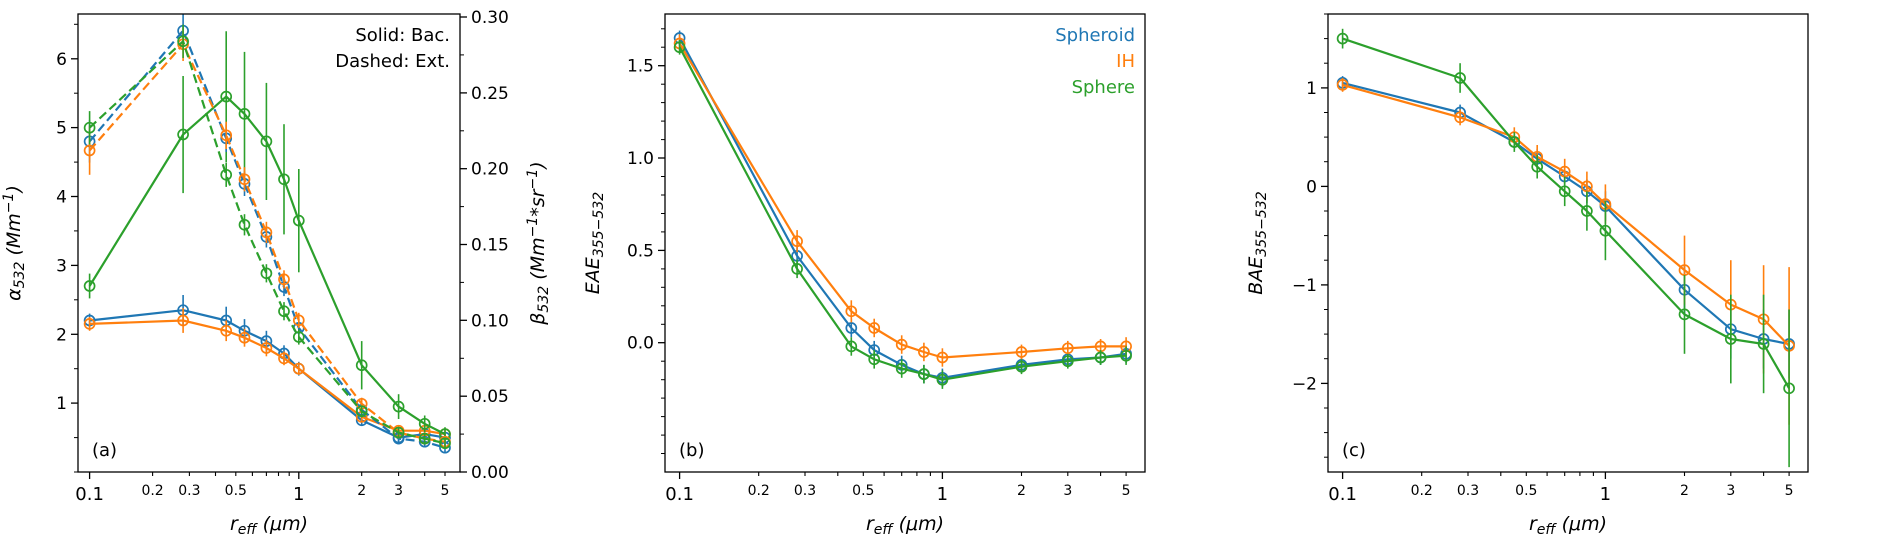 The width and height of the screenshot is (1892, 541). What do you see at coordinates (61, 335) in the screenshot?
I see `y-tick-label: 2` at bounding box center [61, 335].